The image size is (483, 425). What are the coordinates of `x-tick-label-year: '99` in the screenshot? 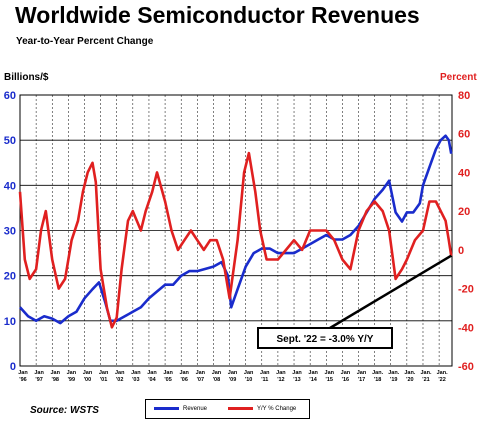 It's located at (71, 380).